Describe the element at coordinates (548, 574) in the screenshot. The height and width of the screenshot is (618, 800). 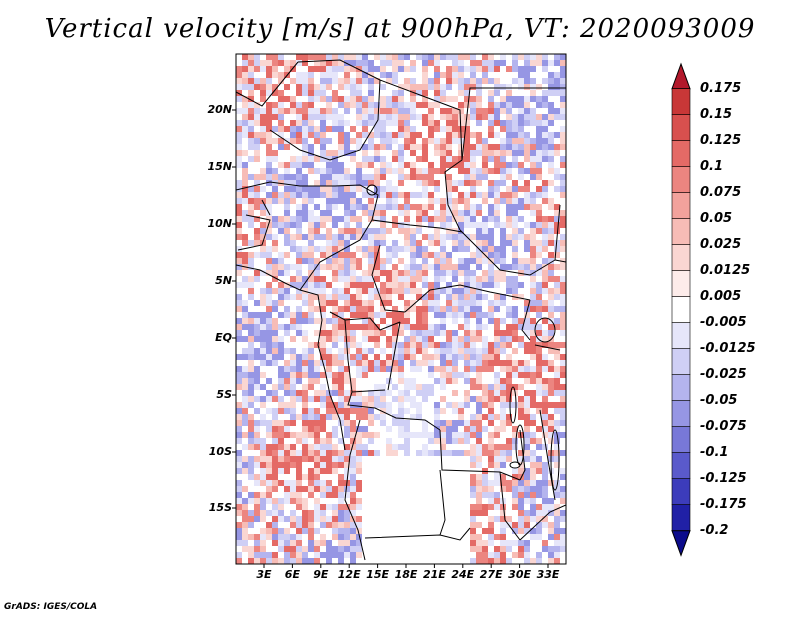
I see `lon-label: 33E` at that location.